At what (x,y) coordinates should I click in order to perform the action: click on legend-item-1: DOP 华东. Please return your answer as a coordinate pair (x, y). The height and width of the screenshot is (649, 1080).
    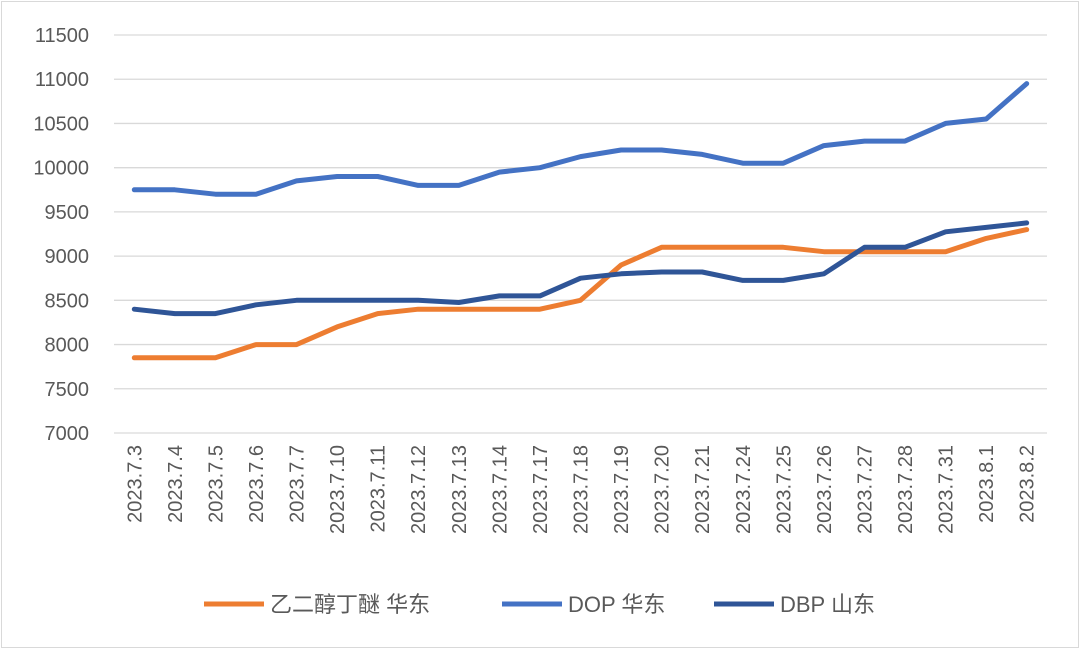
    Looking at the image, I should click on (583, 604).